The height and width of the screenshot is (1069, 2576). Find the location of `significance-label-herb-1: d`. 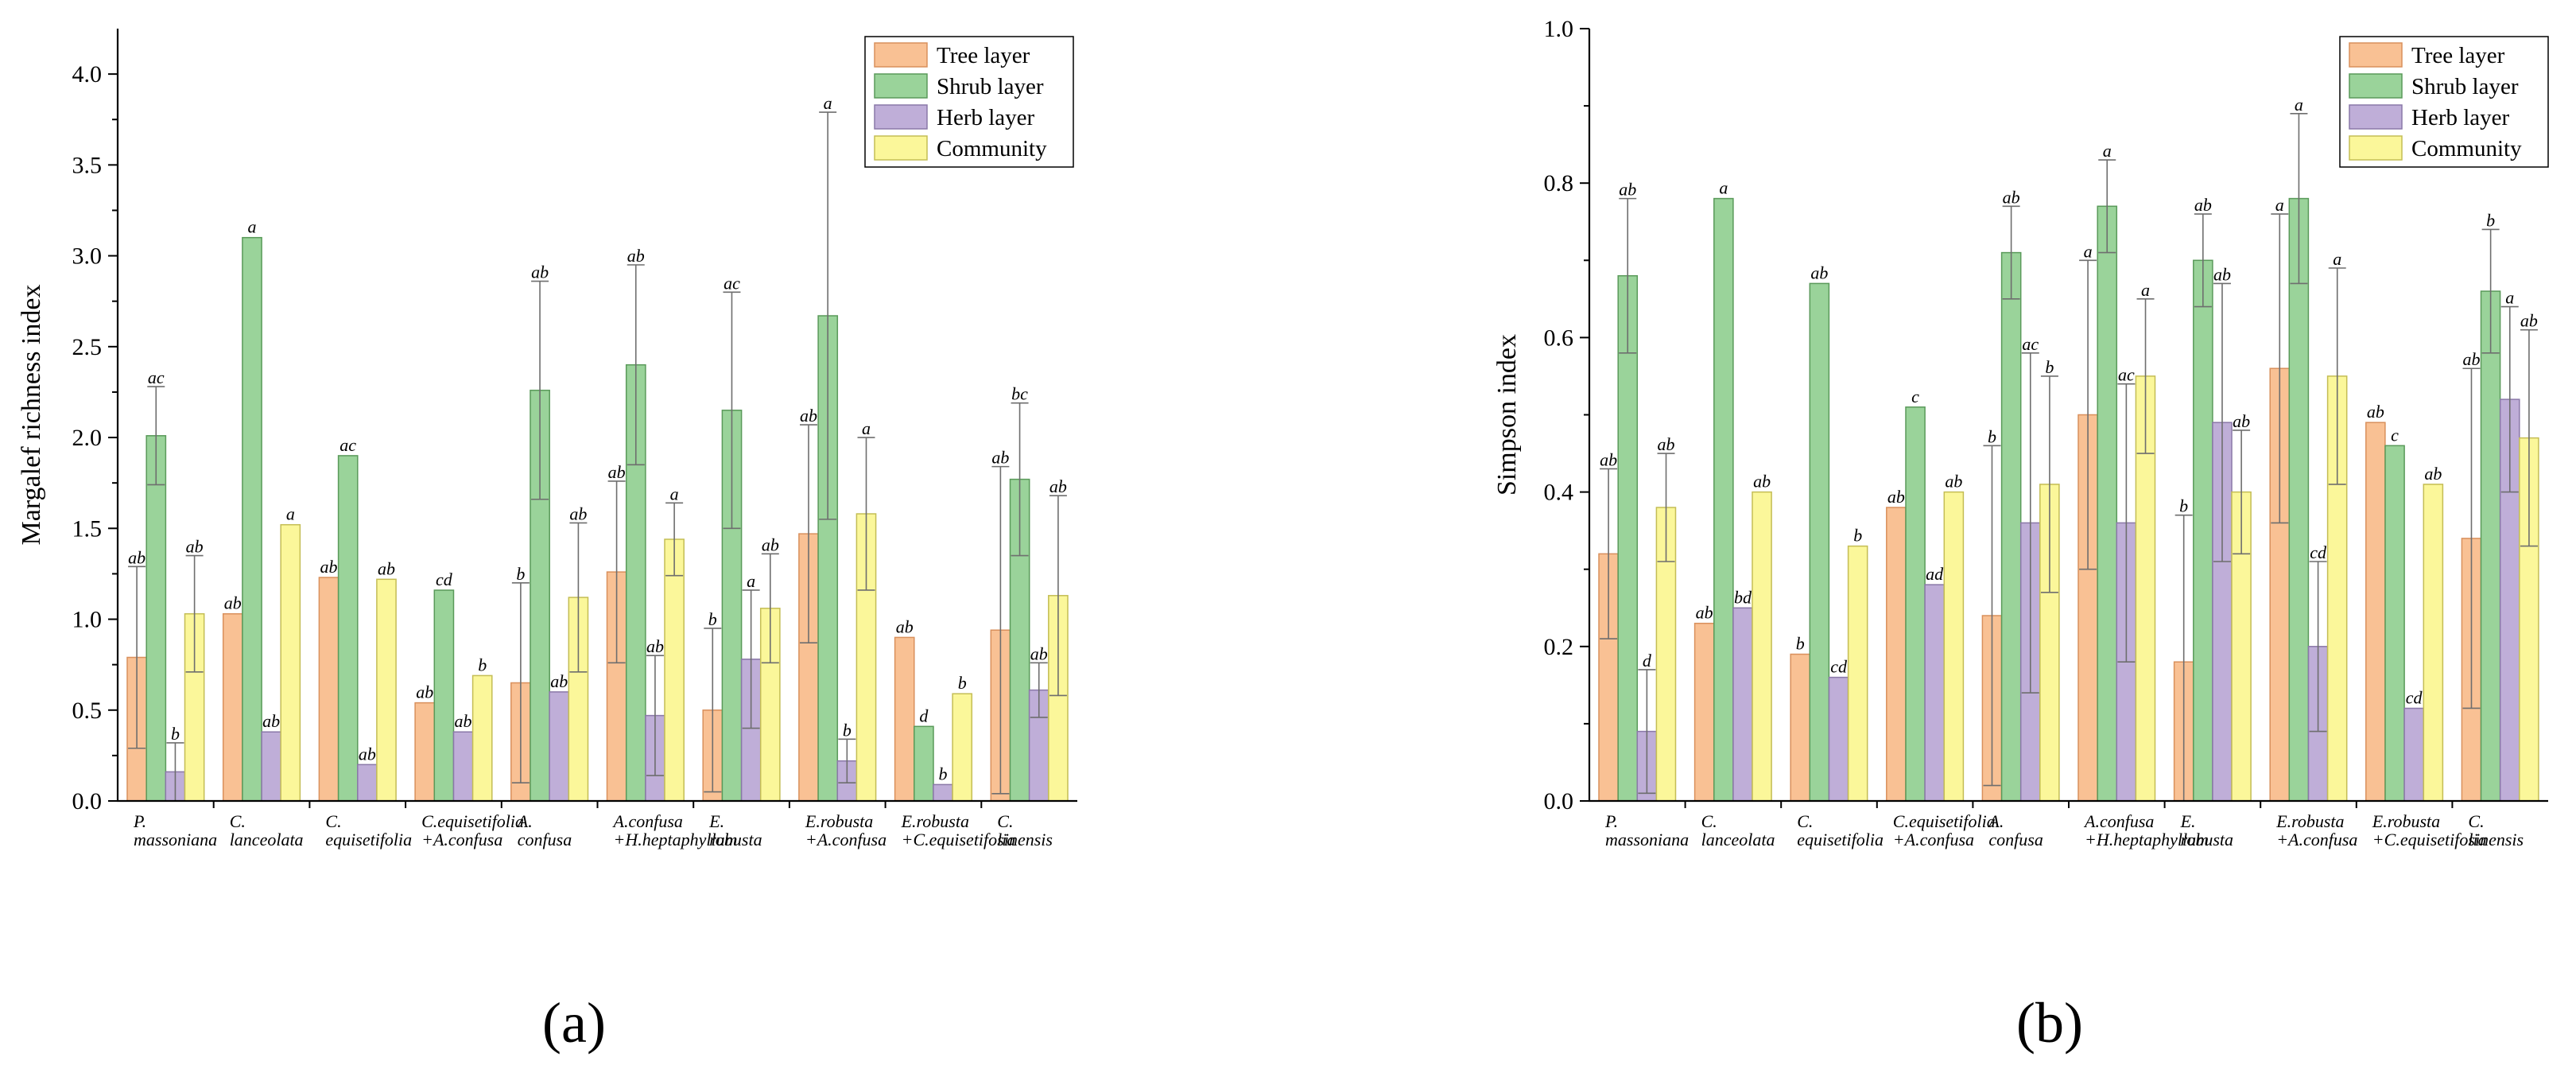

significance-label-herb-1: d is located at coordinates (1648, 661).